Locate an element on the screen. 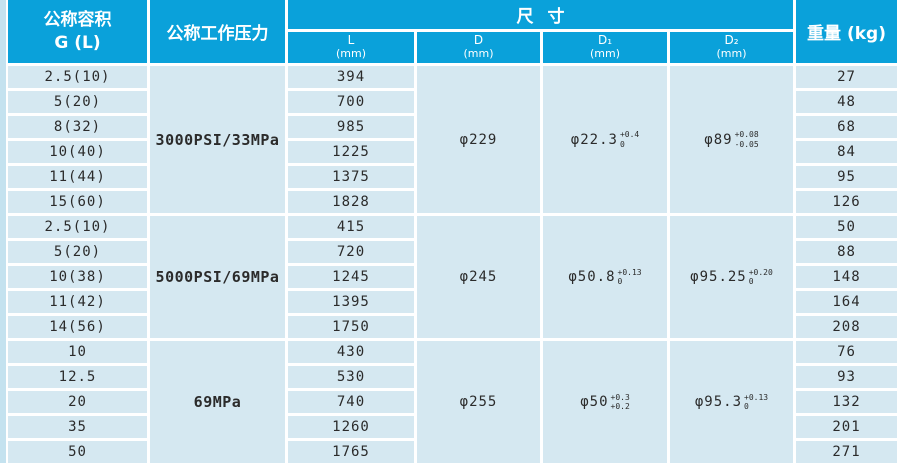 The image size is (900, 463). capacity-cell: 11(44) is located at coordinates (77, 177).